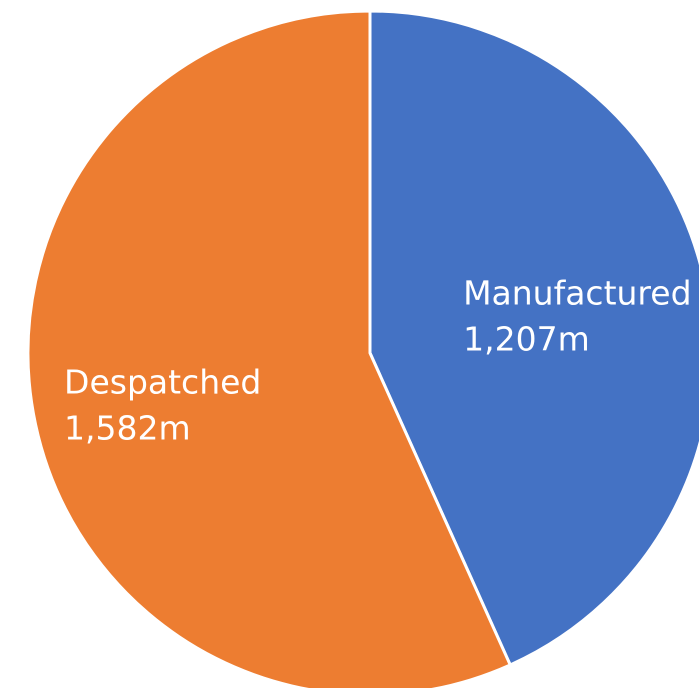 The height and width of the screenshot is (688, 699). I want to click on slice-value-manufactured: 1,207m, so click(526, 339).